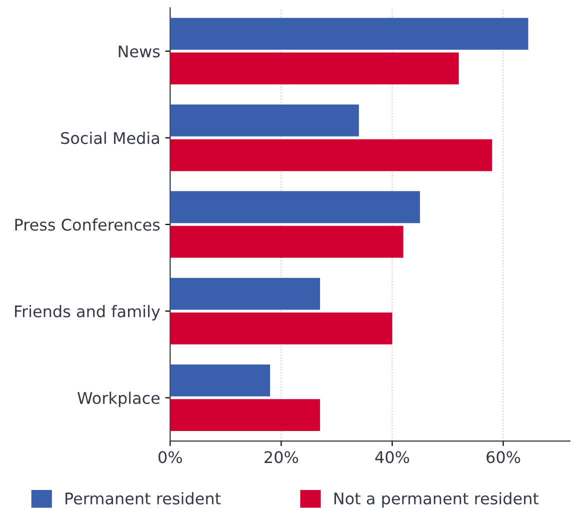  Describe the element at coordinates (143, 498) in the screenshot. I see `legend-label: Permanent resident` at that location.